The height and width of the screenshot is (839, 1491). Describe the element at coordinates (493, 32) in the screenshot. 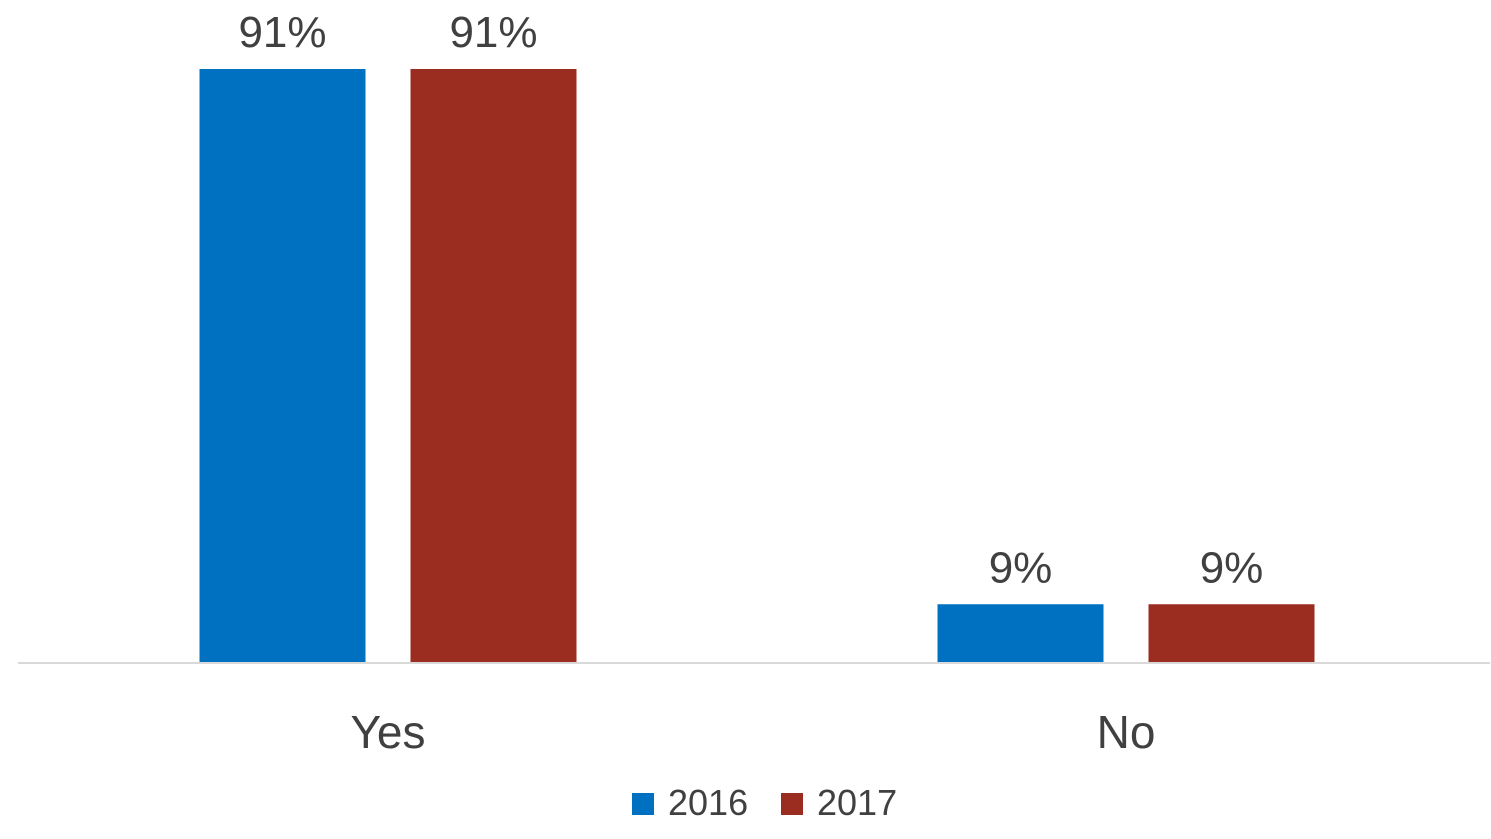

I see `data-label-yes-2017: 91%` at that location.